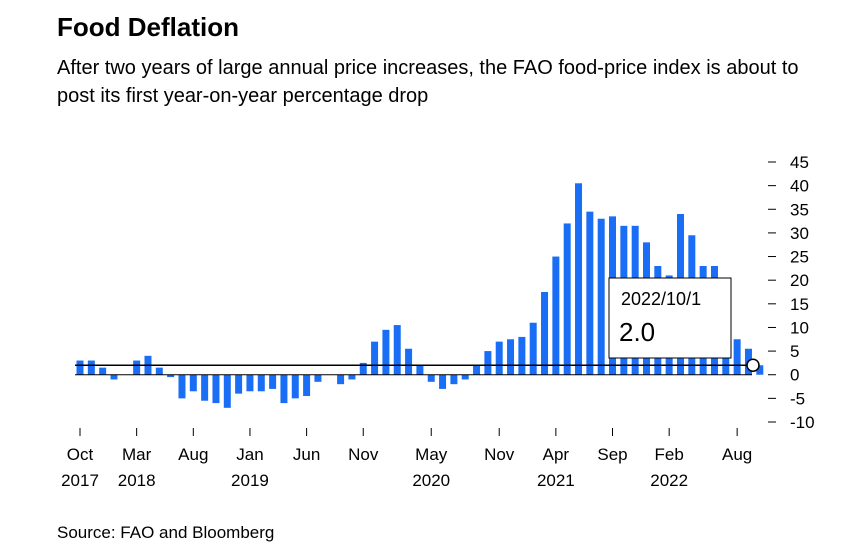  I want to click on x-tick-label-month: Oct, so click(80, 454).